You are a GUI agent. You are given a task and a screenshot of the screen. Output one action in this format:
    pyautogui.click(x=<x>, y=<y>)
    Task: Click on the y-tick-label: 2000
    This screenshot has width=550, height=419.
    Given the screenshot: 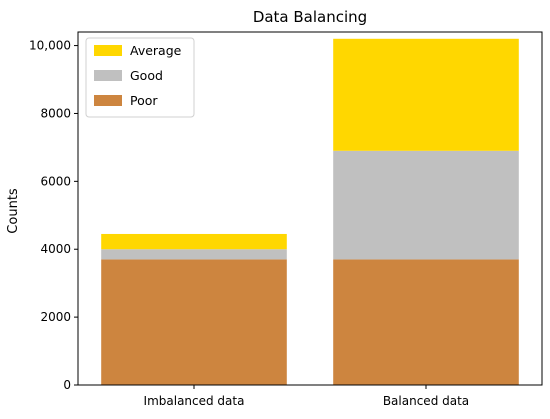 What is the action you would take?
    pyautogui.click(x=55, y=317)
    